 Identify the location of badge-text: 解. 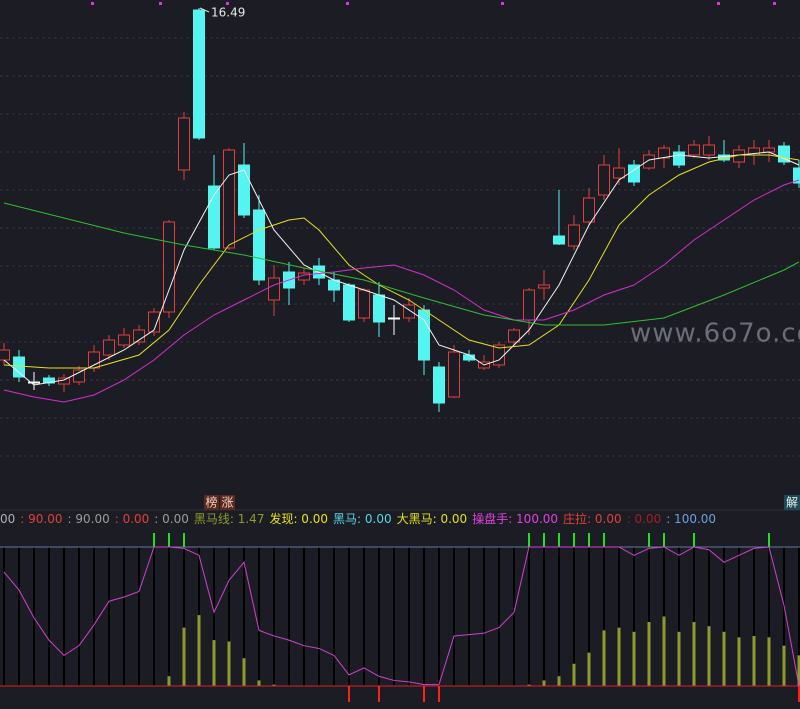
(792, 503).